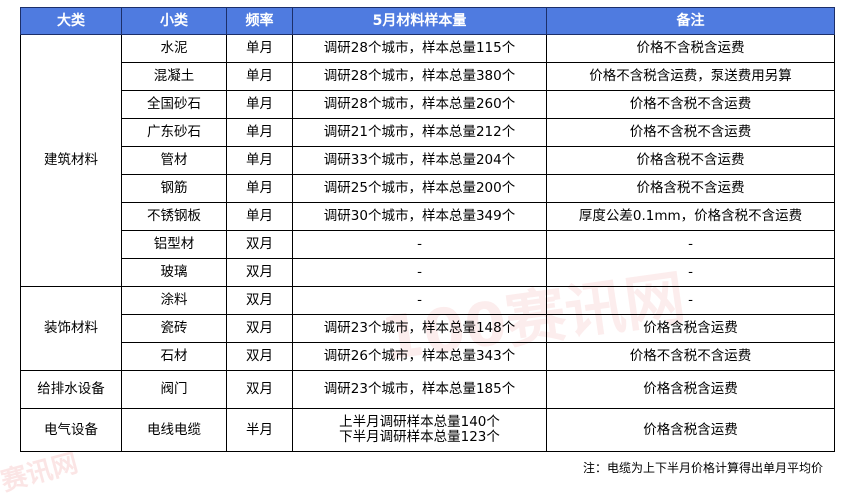 The image size is (851, 498). What do you see at coordinates (419, 437) in the screenshot?
I see `sample-line: 下半月调研样本总量123个` at bounding box center [419, 437].